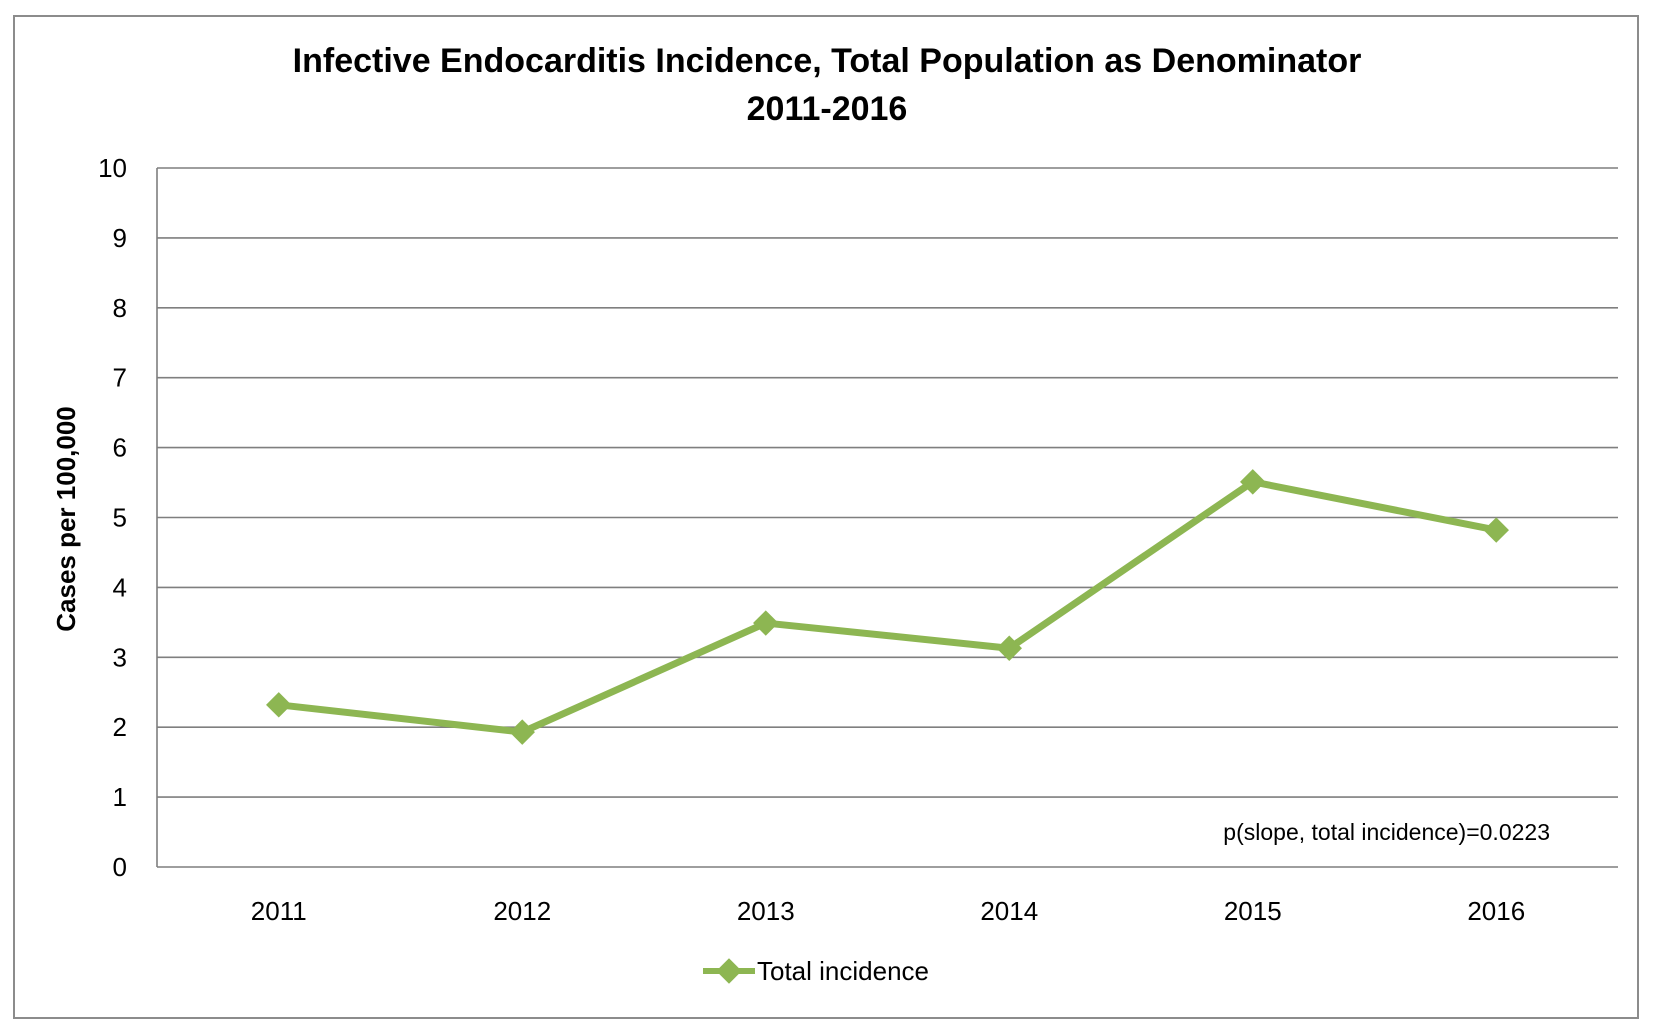 Image resolution: width=1654 pixels, height=1033 pixels. Describe the element at coordinates (279, 911) in the screenshot. I see `x-tick-label: 2011` at that location.